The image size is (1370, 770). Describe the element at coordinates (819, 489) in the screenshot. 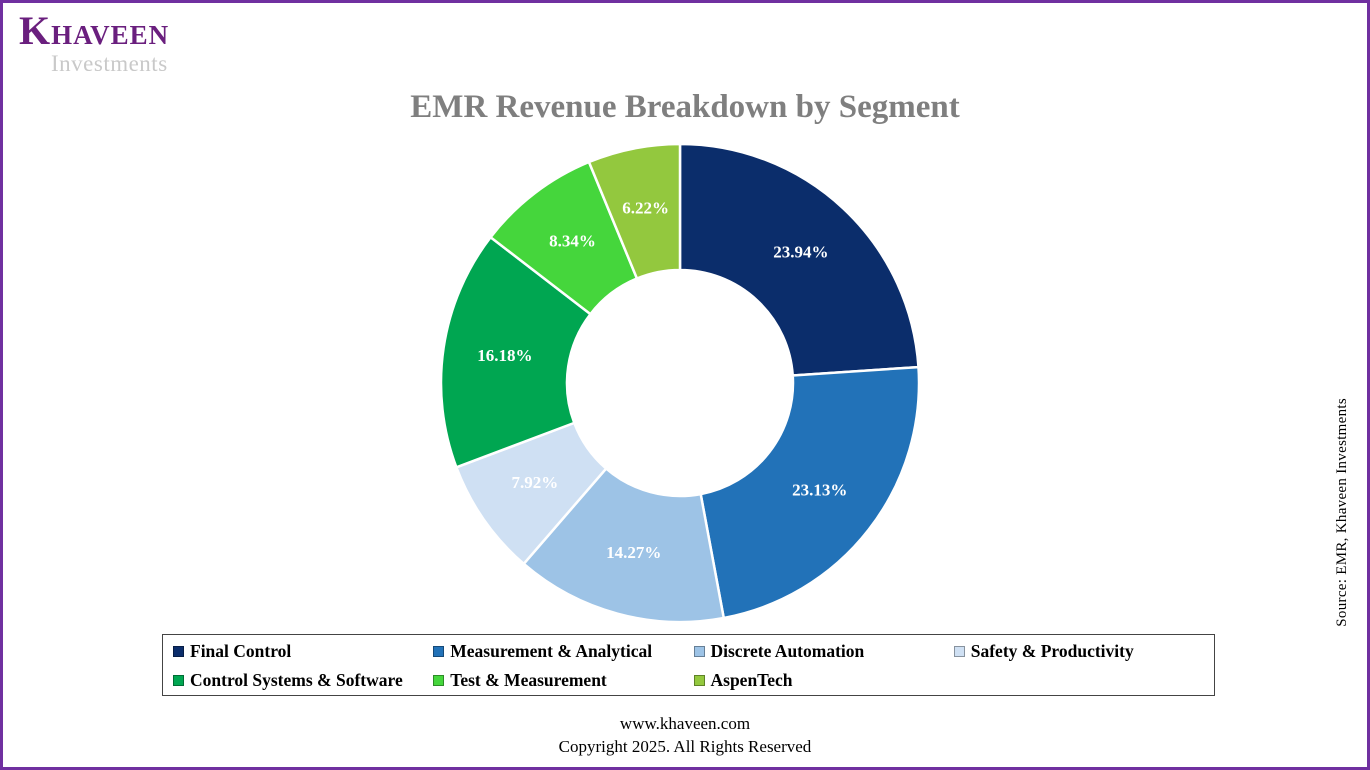

I see `donut-label-measurement-analytical: 23.13%` at that location.